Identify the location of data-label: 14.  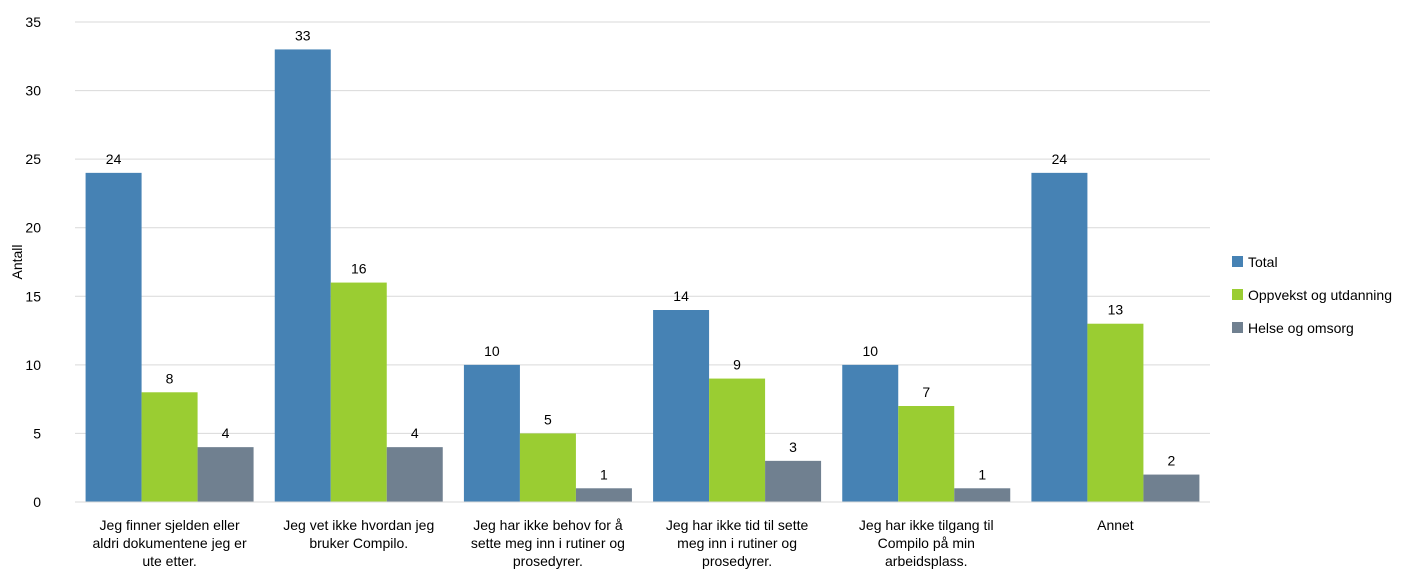
(681, 296).